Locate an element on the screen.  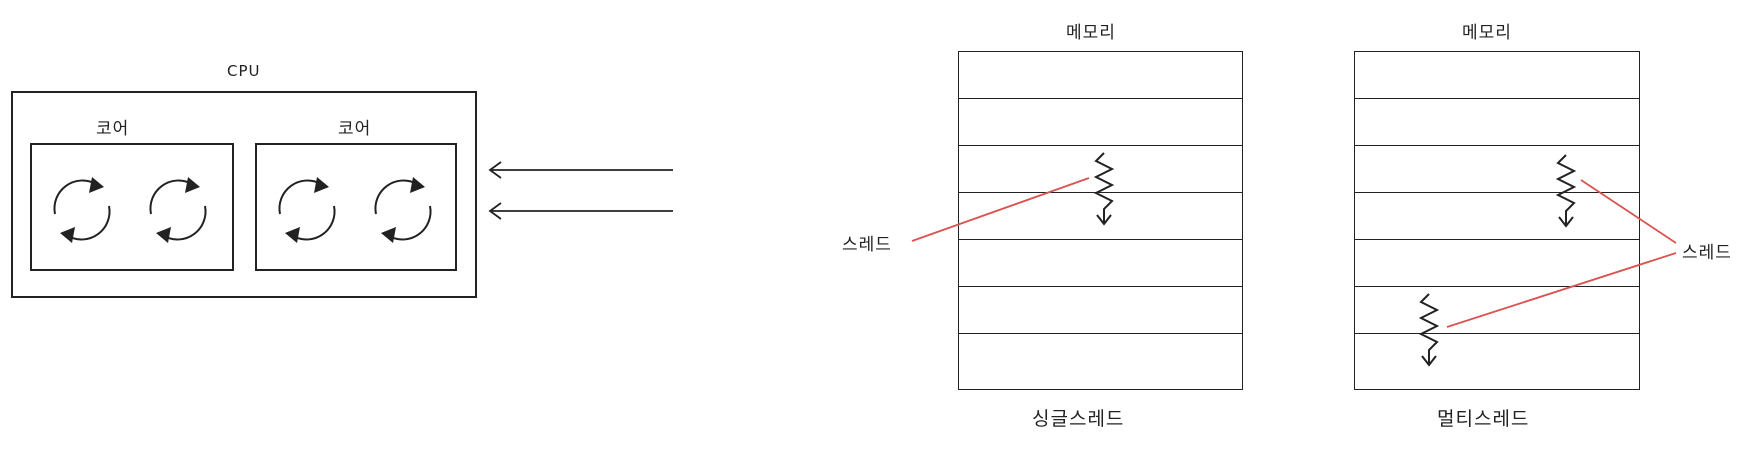
multi-memory-label: 메모리 is located at coordinates (1487, 33).